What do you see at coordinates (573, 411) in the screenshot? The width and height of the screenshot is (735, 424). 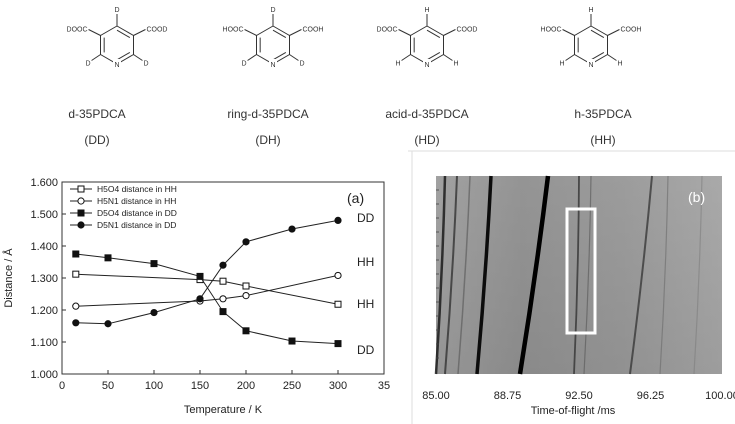 I see `chart-b-xlabel: Time-of-flight /ms` at bounding box center [573, 411].